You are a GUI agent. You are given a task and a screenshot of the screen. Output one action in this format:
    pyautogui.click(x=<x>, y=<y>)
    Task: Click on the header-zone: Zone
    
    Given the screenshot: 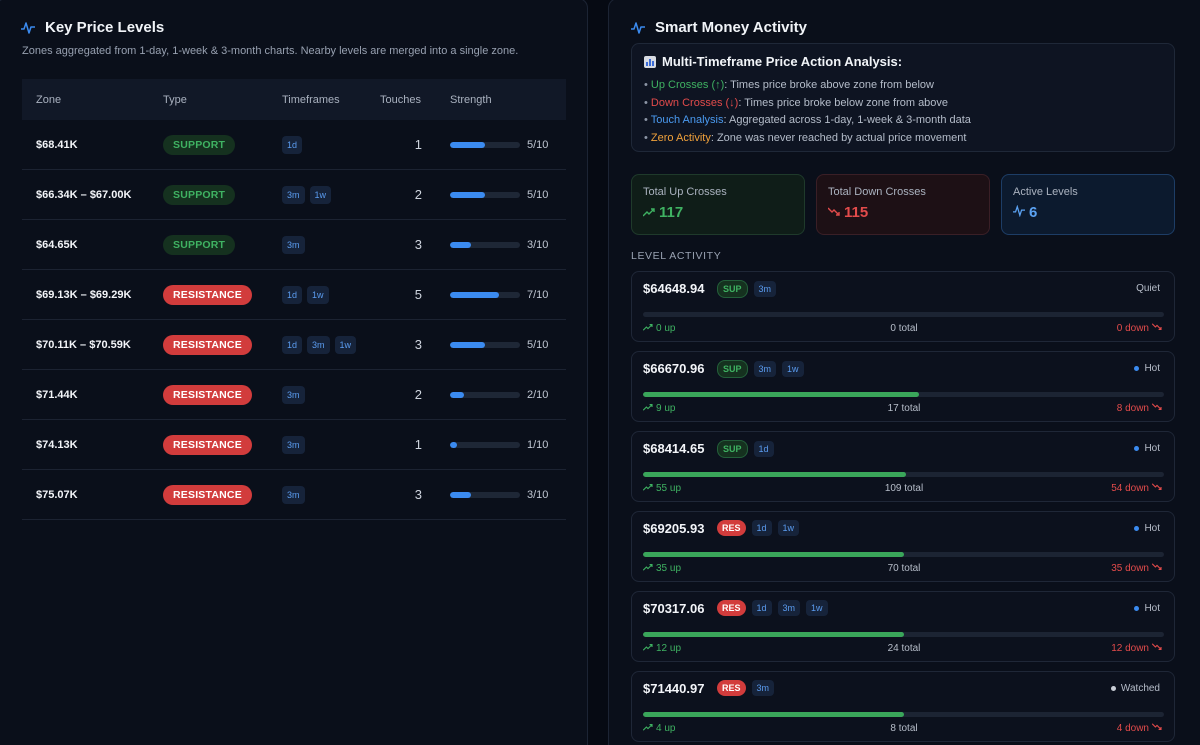 What is the action you would take?
    pyautogui.click(x=49, y=99)
    